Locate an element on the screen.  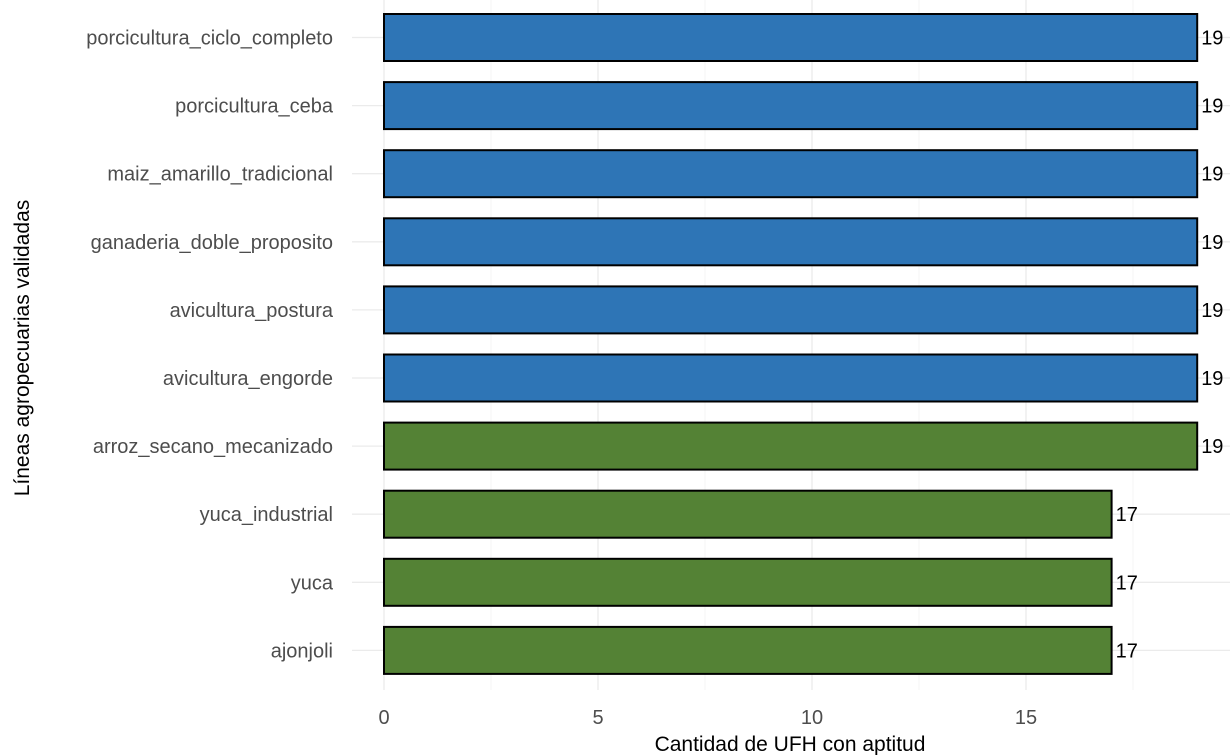
bar-ajonjoli is located at coordinates (748, 650).